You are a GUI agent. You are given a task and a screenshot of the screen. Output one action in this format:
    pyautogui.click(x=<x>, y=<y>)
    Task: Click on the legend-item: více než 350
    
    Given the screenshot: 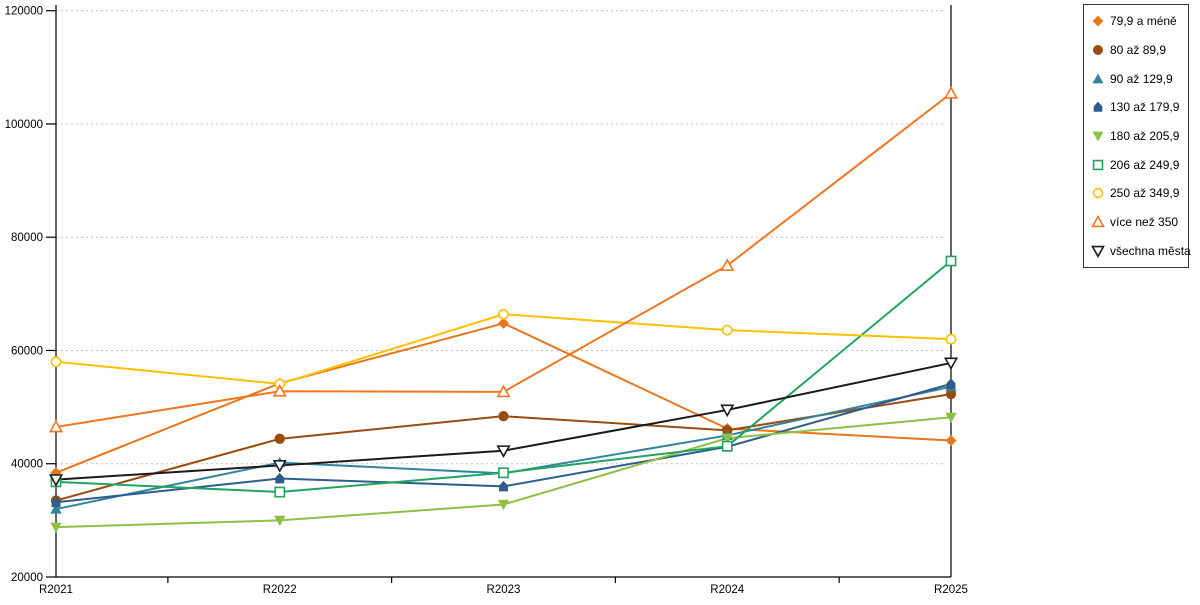 What is the action you would take?
    pyautogui.click(x=1139, y=222)
    